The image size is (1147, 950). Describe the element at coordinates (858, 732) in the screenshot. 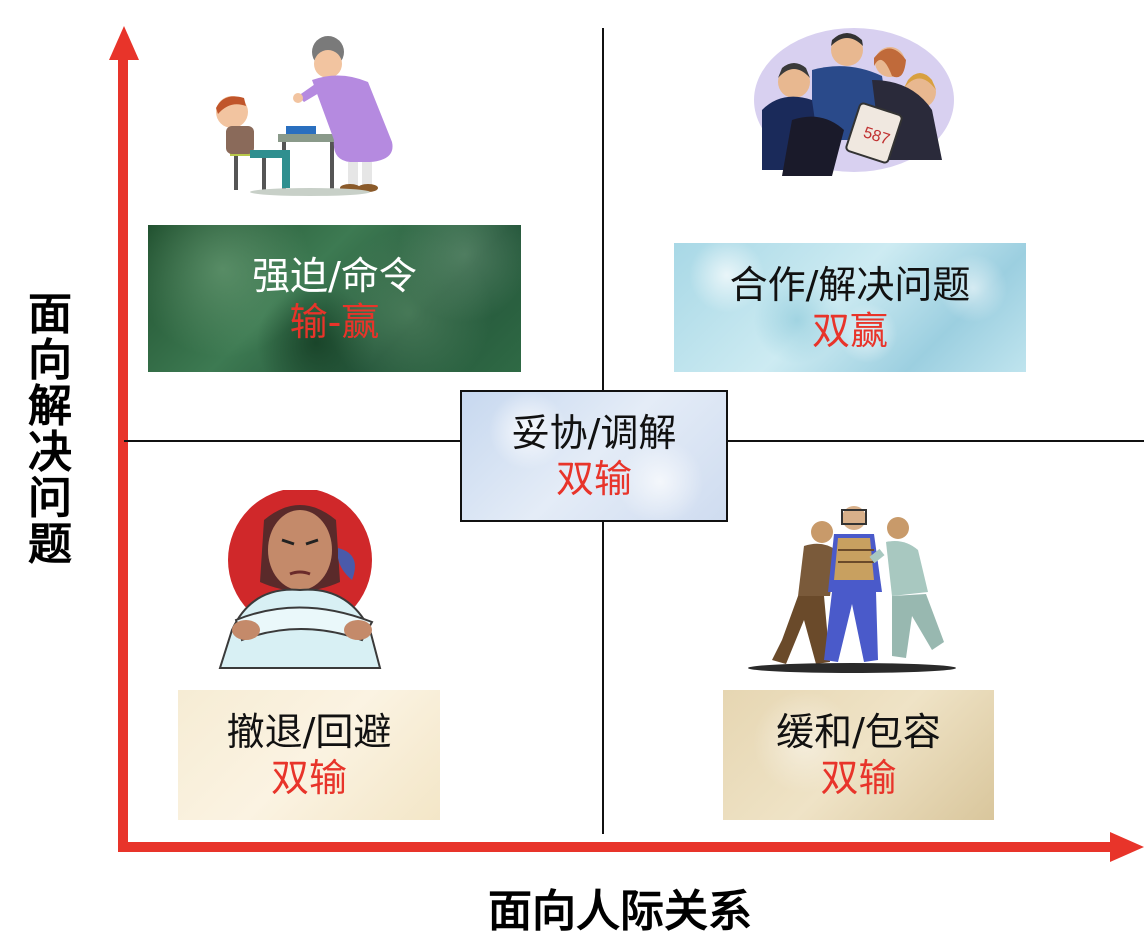

I see `quadrant-accommodating-title: 缓和/包容` at that location.